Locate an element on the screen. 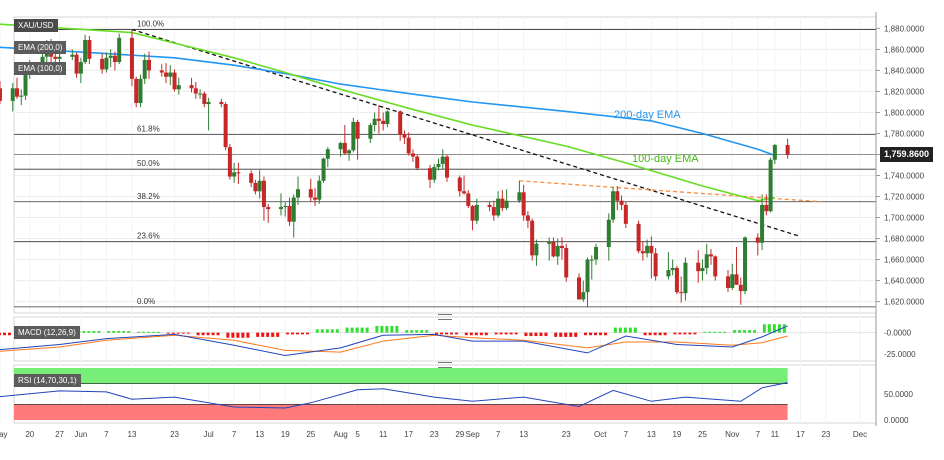  y-tick-label: 1,820.0000 is located at coordinates (904, 91).